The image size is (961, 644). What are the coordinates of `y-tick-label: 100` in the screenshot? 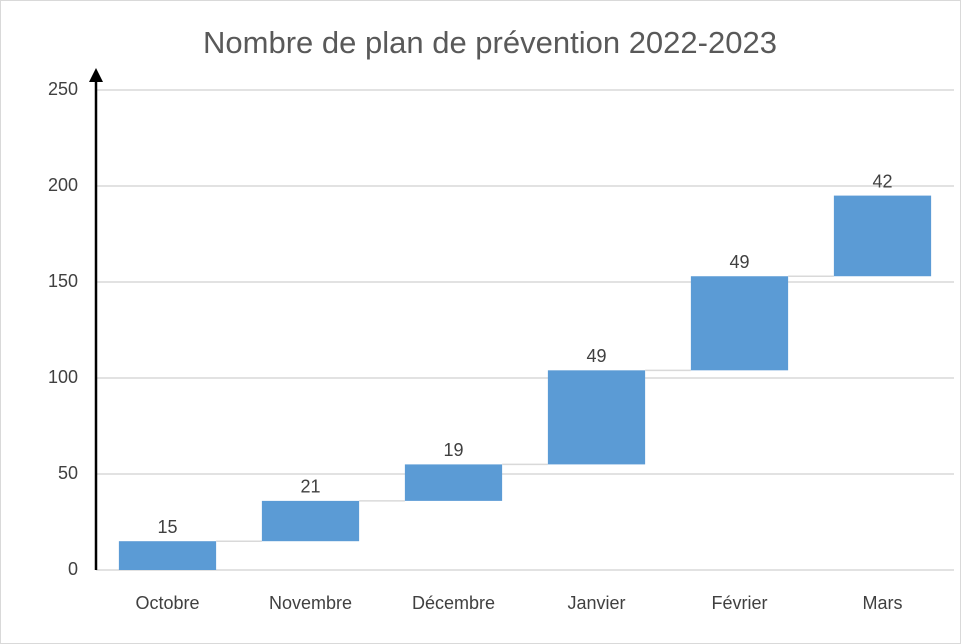 It's located at (63, 377).